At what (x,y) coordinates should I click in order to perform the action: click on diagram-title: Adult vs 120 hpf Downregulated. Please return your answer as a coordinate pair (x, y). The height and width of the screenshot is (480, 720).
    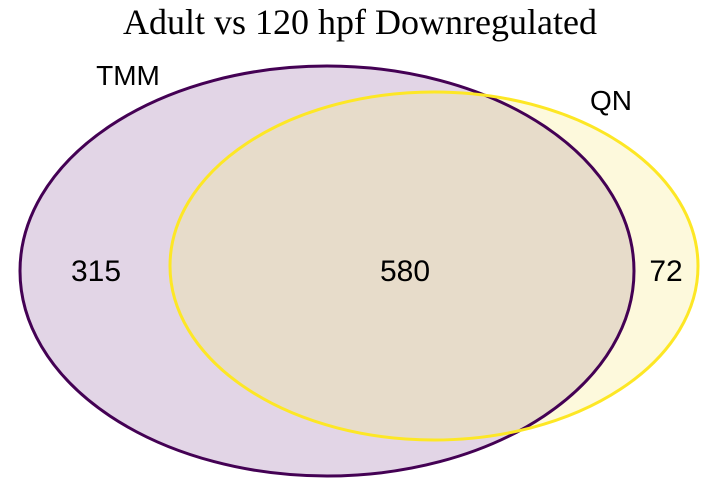
    Looking at the image, I should click on (360, 22).